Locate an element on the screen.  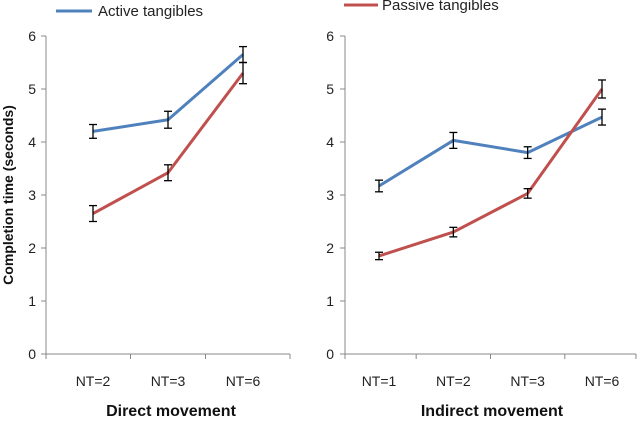
y-axis-title: Completion time (seconds) is located at coordinates (8, 195).